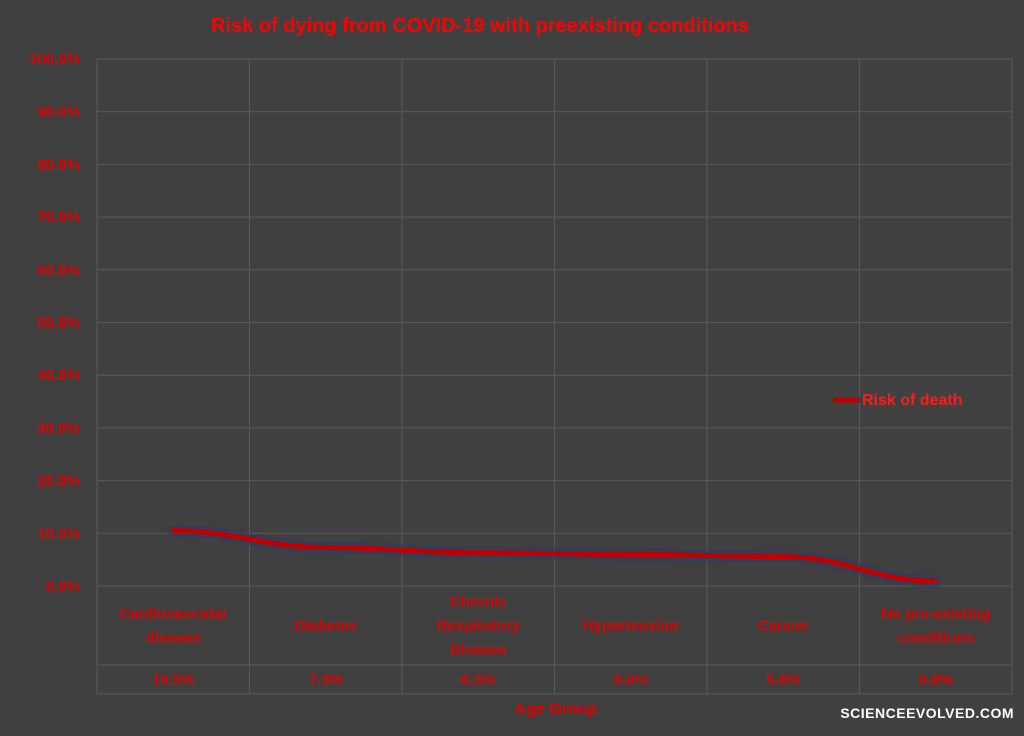 The image size is (1024, 736). What do you see at coordinates (631, 626) in the screenshot?
I see `category-label: Hypertension` at bounding box center [631, 626].